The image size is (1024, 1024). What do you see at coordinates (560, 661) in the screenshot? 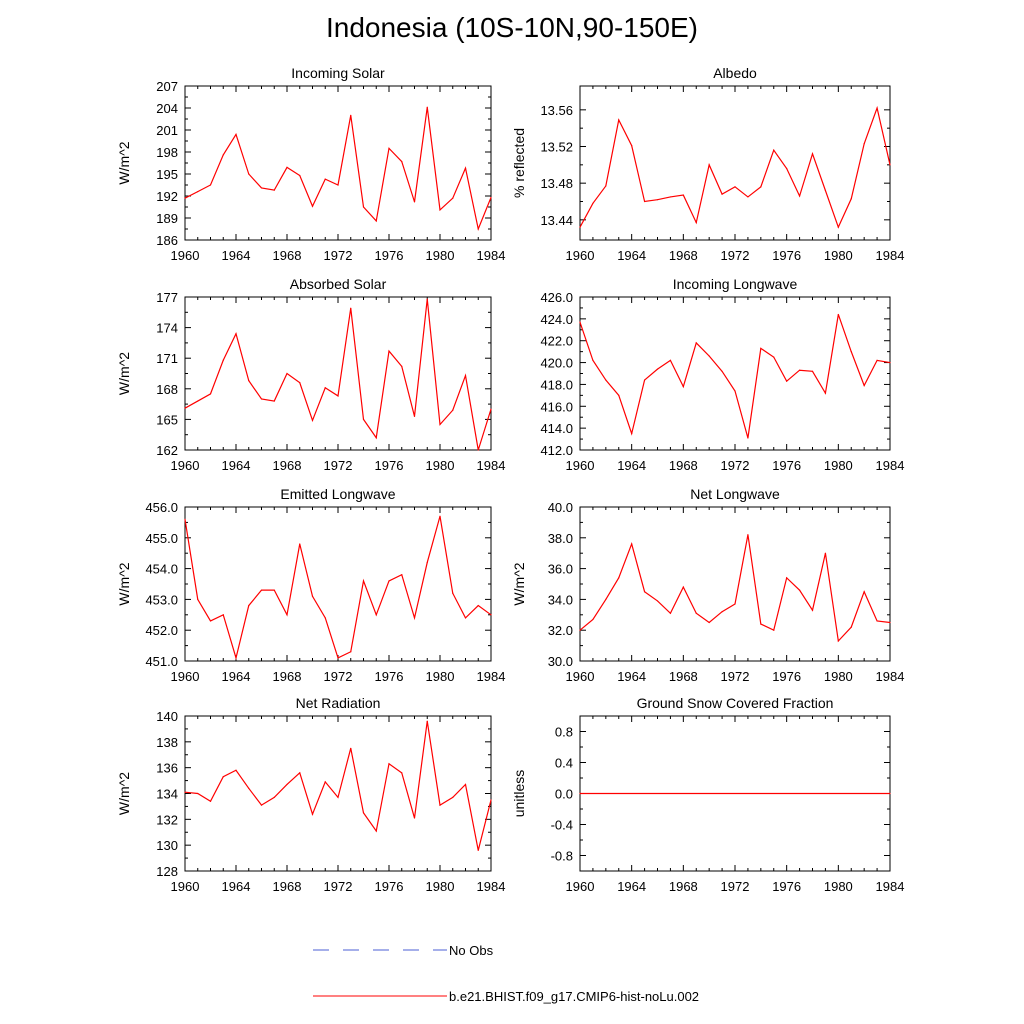
I see `y-tick-label: 30.0` at bounding box center [560, 661].